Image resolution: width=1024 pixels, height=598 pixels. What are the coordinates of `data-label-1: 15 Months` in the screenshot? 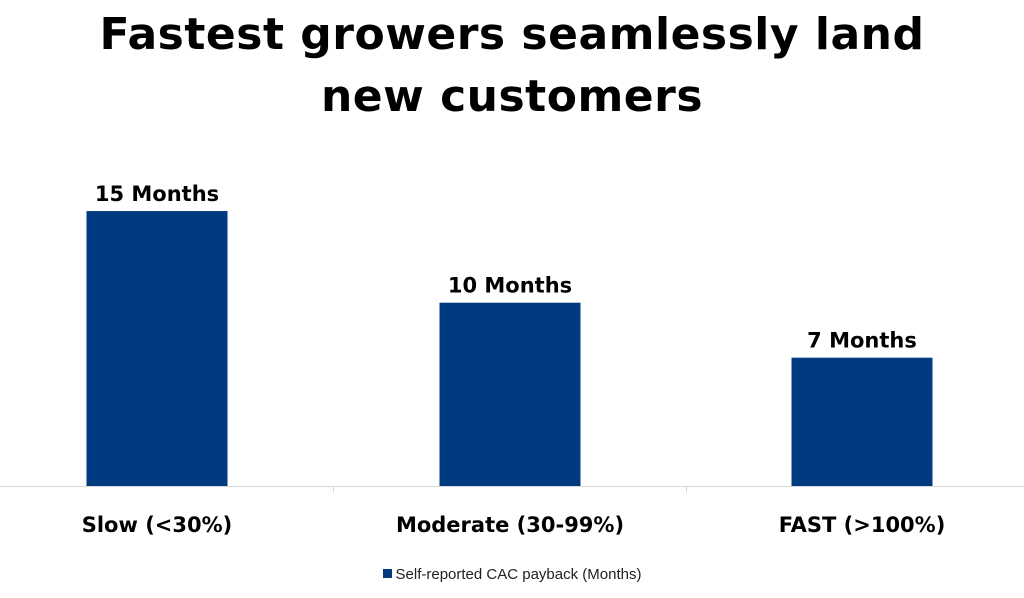 It's located at (157, 194).